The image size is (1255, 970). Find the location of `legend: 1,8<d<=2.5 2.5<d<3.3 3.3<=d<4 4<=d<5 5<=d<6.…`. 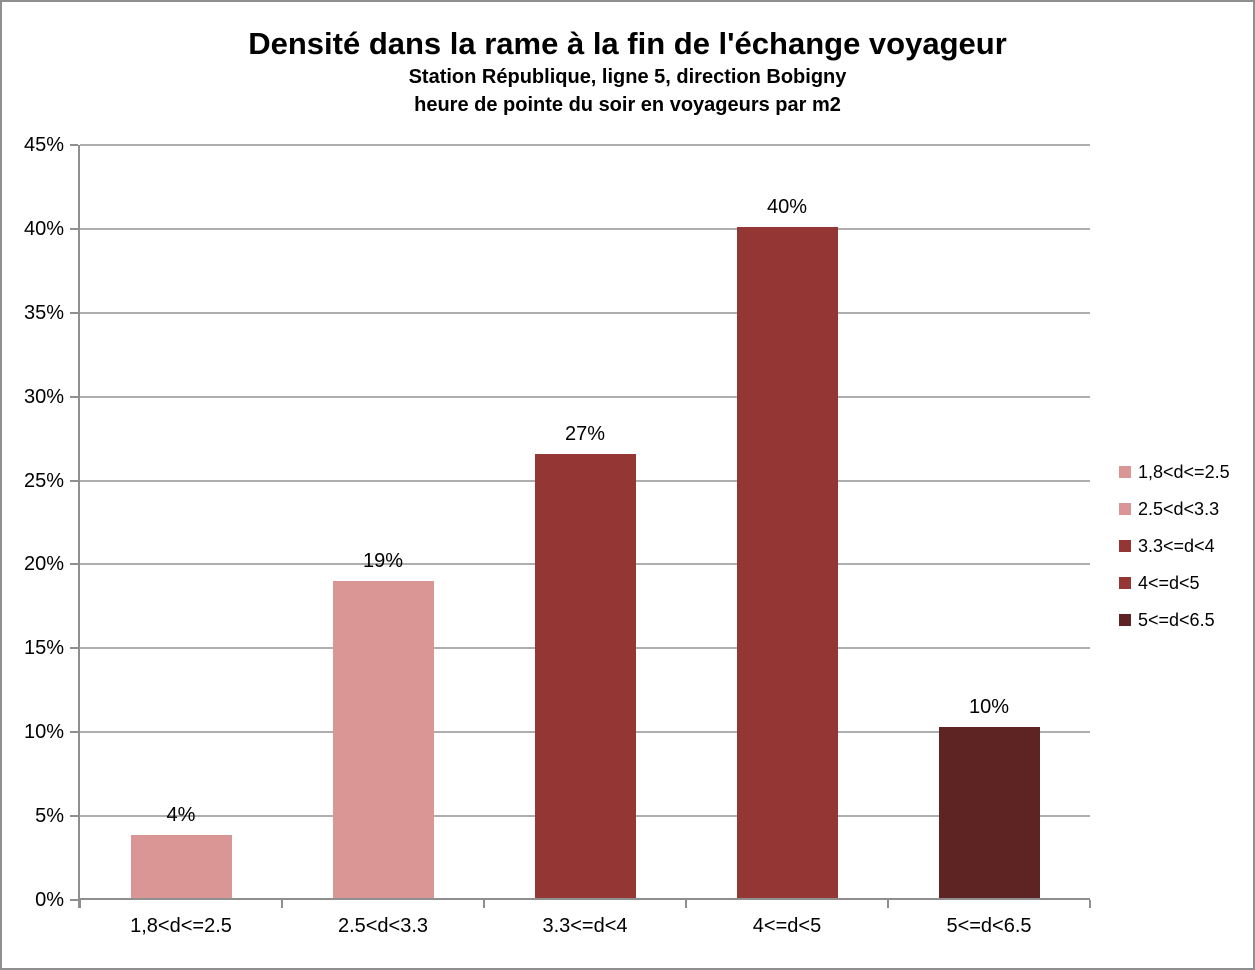

legend: 1,8<d<=2.5 2.5<d<3.3 3.3<=d<4 4<=d<5 5<=d<6.… is located at coordinates (1174, 553).